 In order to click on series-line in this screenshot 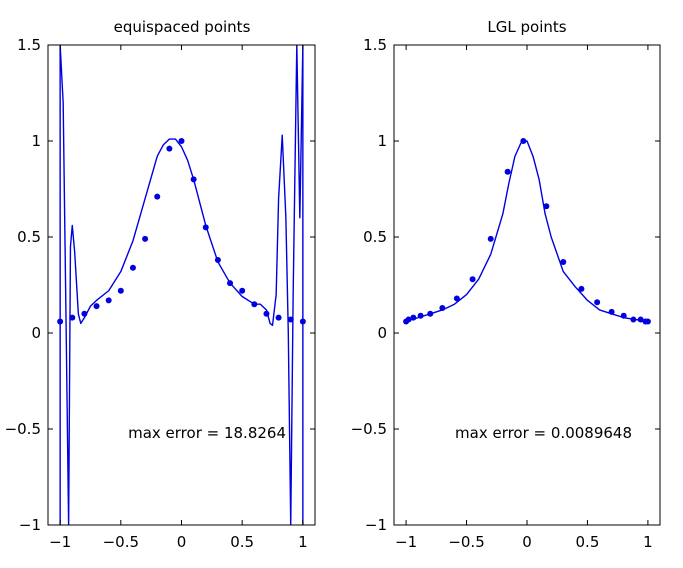, I will do `click(527, 231)`.